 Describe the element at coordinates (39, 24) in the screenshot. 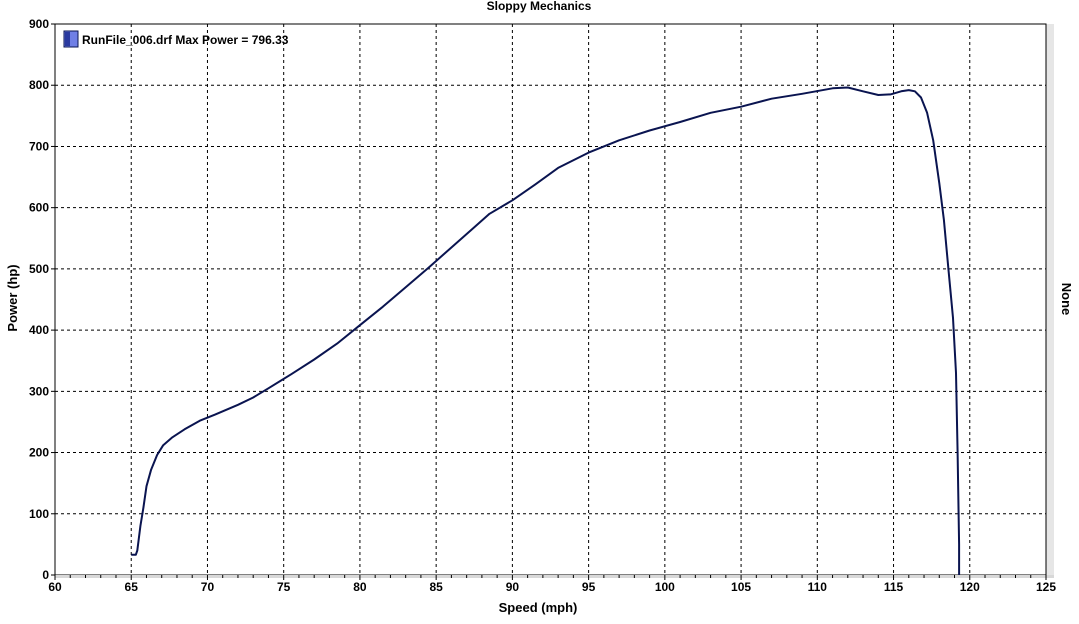

I see `y-tick-label: 900` at that location.